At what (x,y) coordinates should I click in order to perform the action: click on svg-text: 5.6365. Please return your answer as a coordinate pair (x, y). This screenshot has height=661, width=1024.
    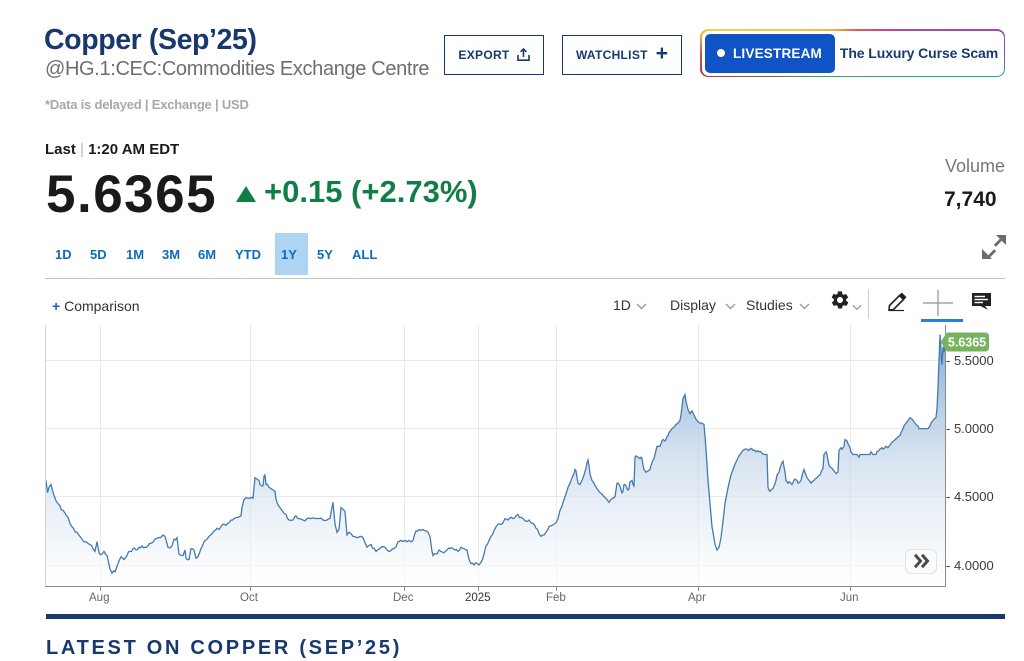
    Looking at the image, I should click on (967, 343).